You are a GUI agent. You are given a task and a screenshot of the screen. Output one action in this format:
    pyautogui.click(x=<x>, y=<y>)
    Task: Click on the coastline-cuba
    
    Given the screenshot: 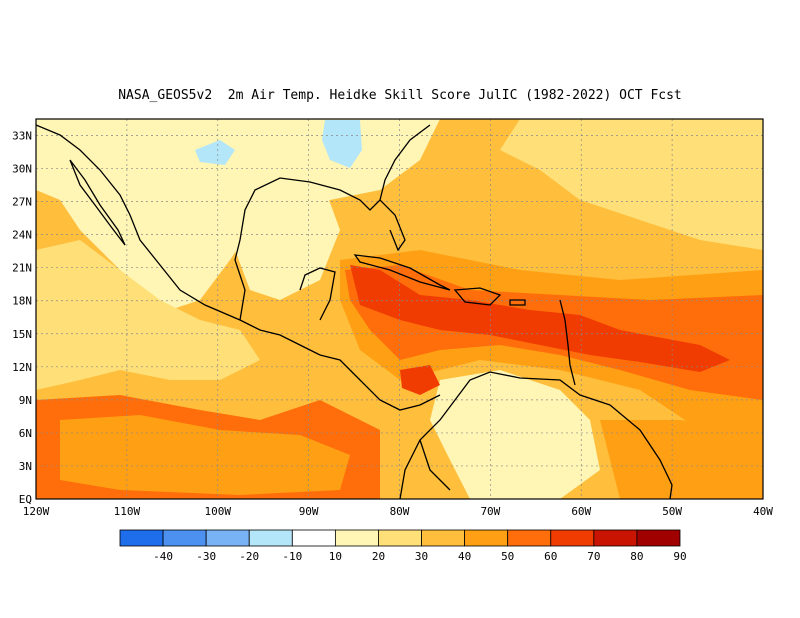 What is the action you would take?
    pyautogui.click(x=402, y=272)
    